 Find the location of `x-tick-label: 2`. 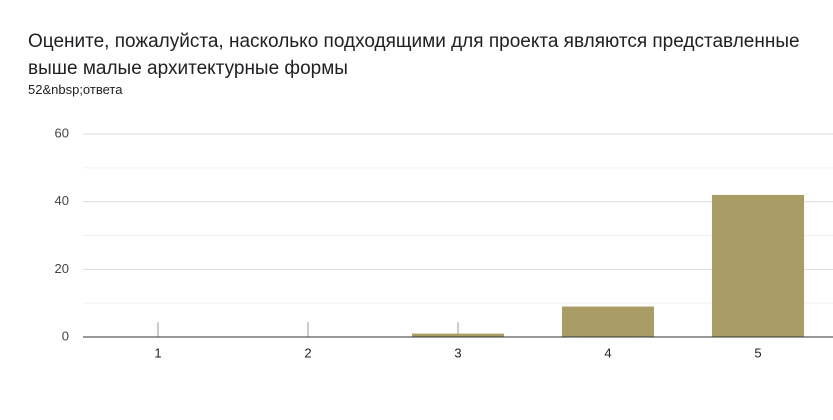

x-tick-label: 2 is located at coordinates (307, 352).